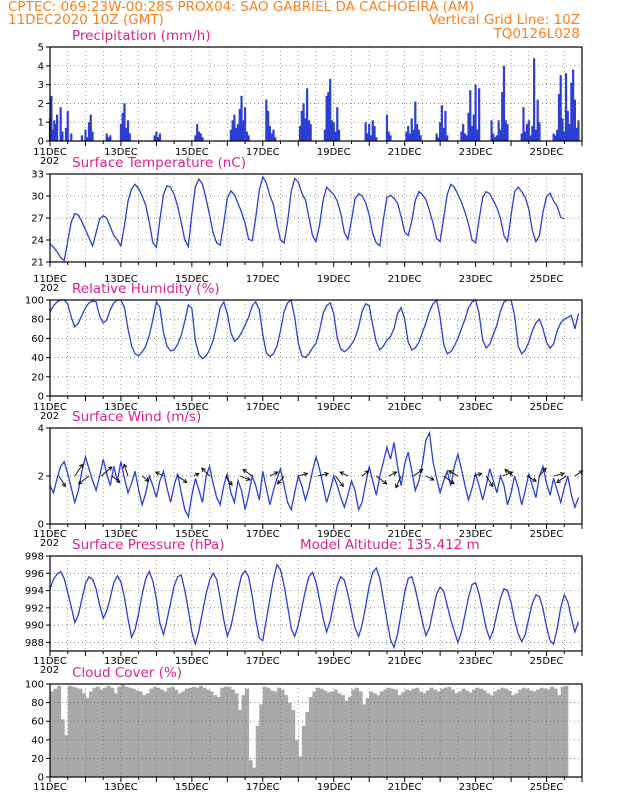 This screenshot has height=800, width=618. Describe the element at coordinates (37, 703) in the screenshot. I see `y-tick-label: 80` at that location.